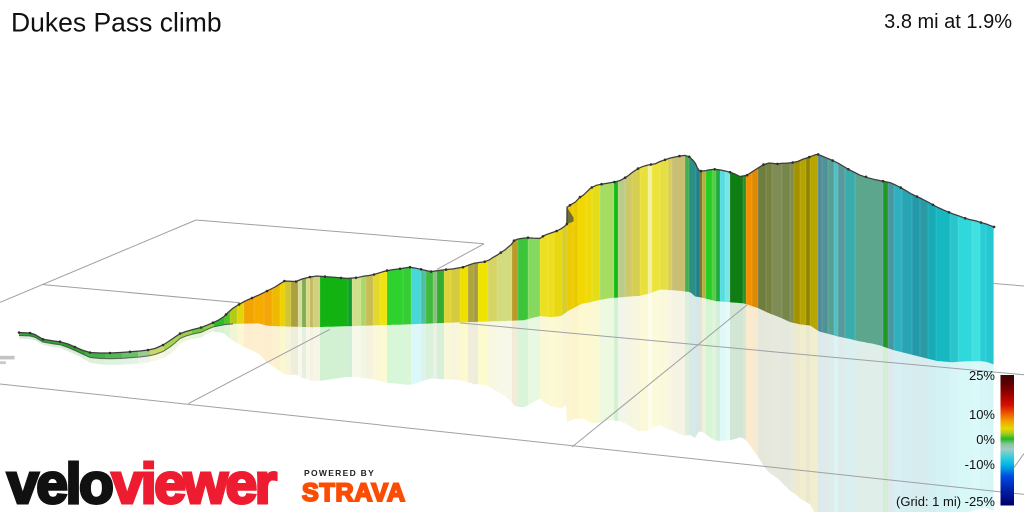 This screenshot has width=1024, height=512. What do you see at coordinates (116, 23) in the screenshot?
I see `svg-text: Dukes Pass climb` at bounding box center [116, 23].